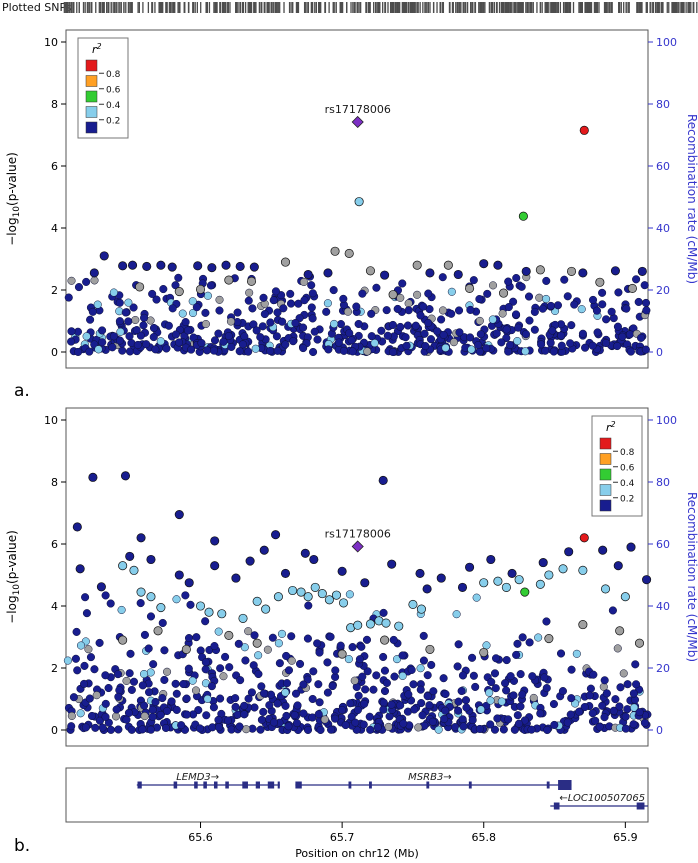 This screenshot has height=863, width=698. I want to click on gene-loc100507065: ←LOC100507065, so click(599, 801).